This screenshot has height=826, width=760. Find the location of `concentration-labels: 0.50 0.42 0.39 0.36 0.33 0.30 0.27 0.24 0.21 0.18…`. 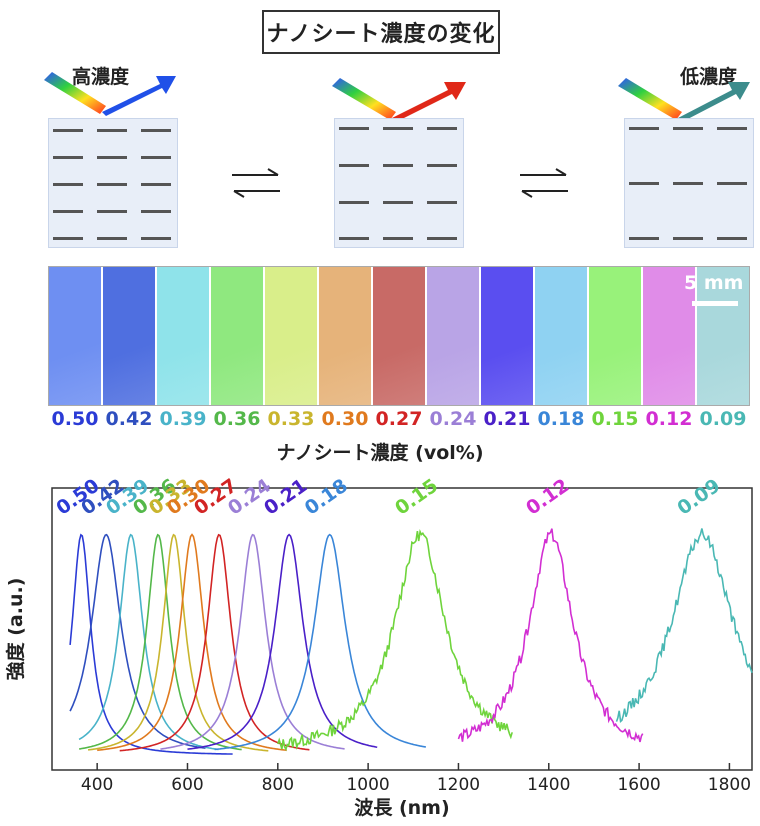

concentration-labels: 0.50 0.42 0.39 0.36 0.33 0.30 0.27 0.24 0.21 0.18… is located at coordinates (399, 421).